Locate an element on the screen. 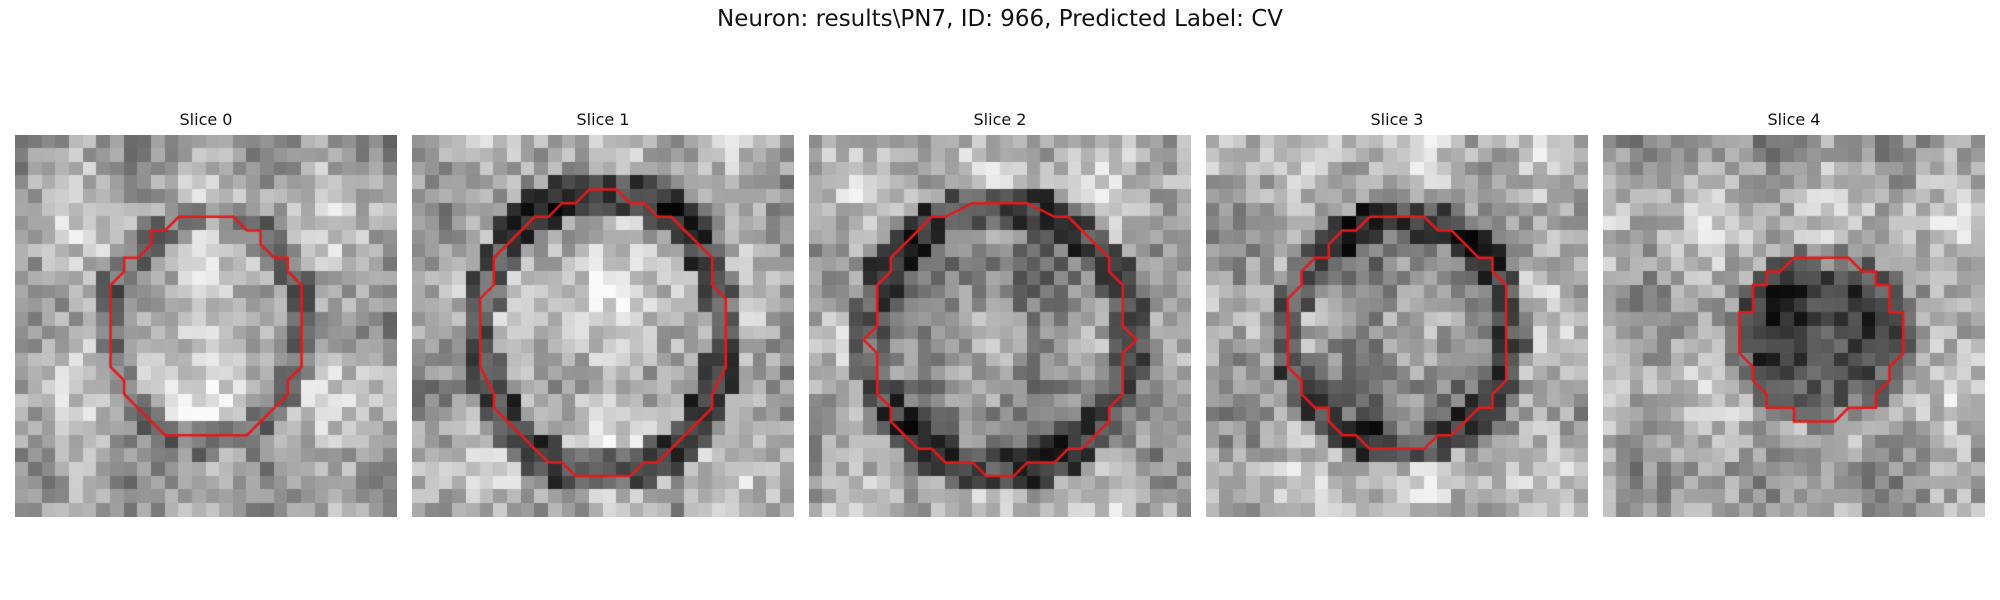 The width and height of the screenshot is (2000, 600). slice-panel-2: Slice 2 is located at coordinates (1000, 315).